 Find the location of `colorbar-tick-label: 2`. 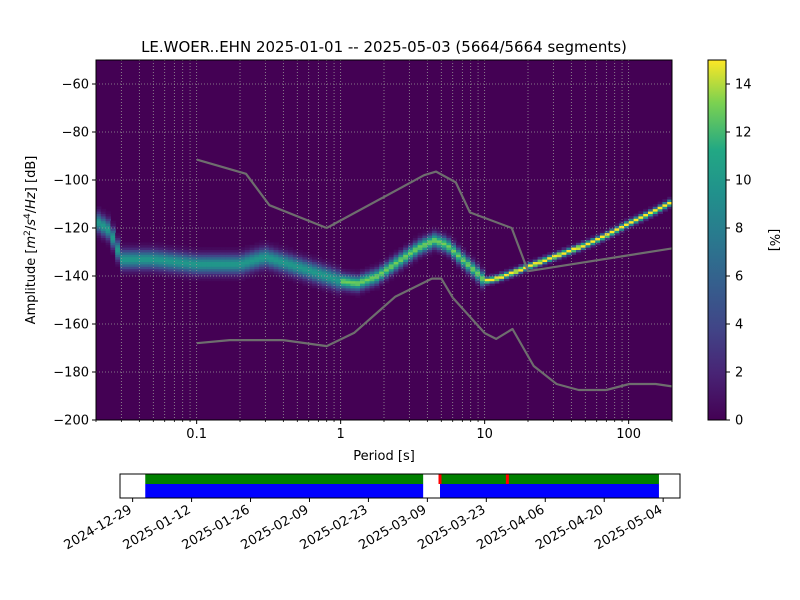

colorbar-tick-label: 2 is located at coordinates (739, 373).